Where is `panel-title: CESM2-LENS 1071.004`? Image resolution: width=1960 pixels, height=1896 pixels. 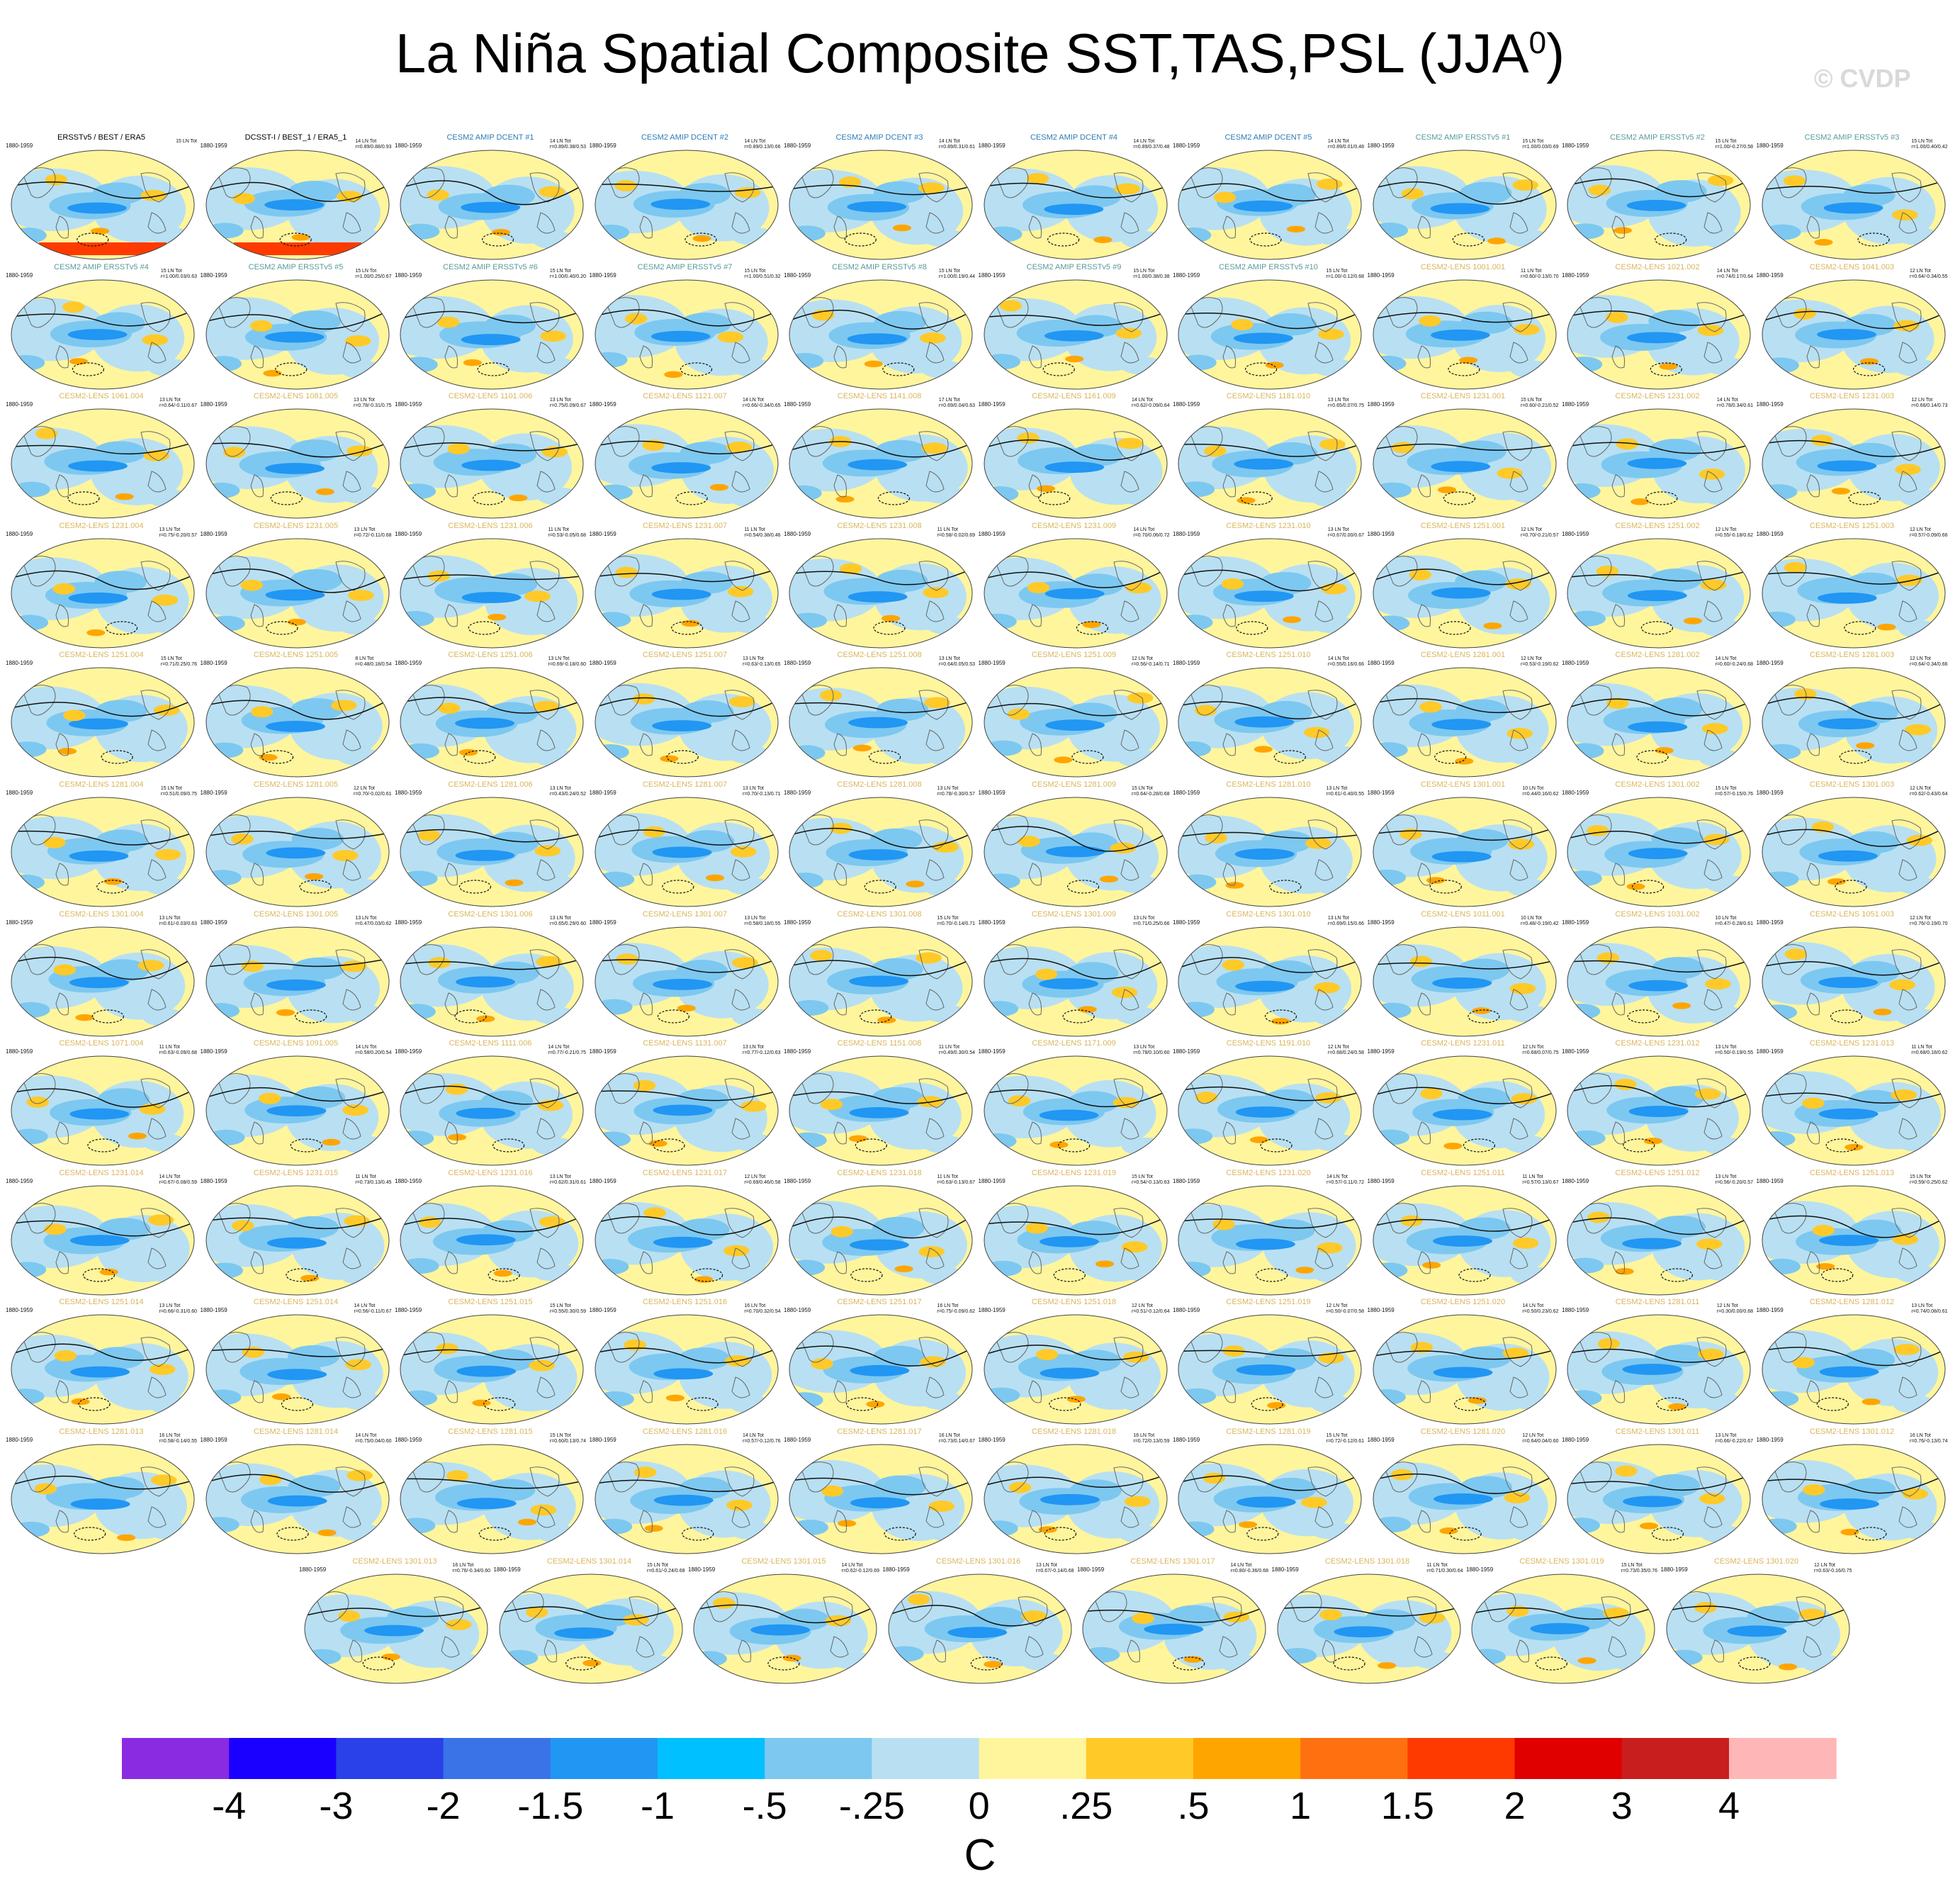
panel-title: CESM2-LENS 1071.004 is located at coordinates (101, 1043).